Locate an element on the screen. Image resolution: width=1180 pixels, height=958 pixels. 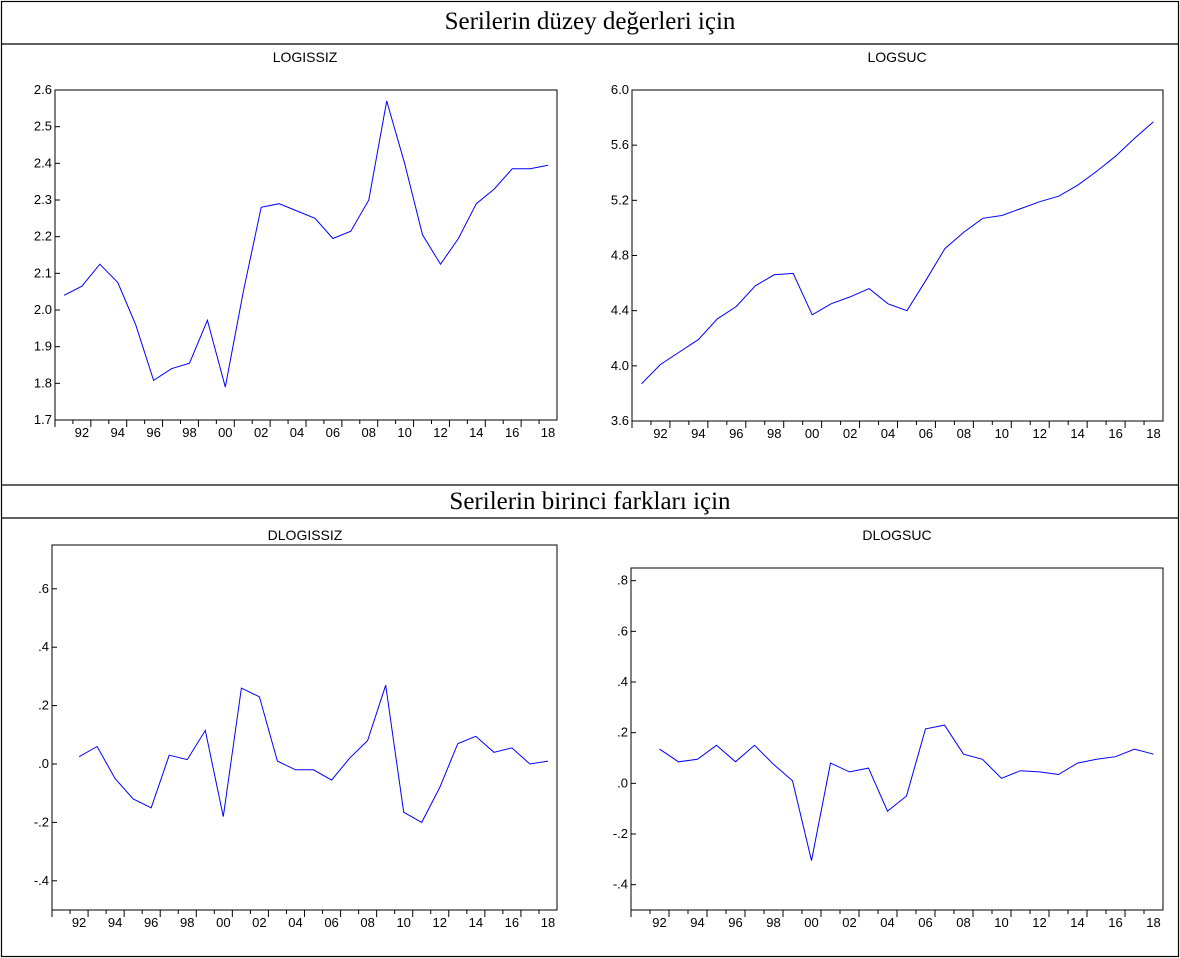
y-tick-label: 1.9 is located at coordinates (43, 346).